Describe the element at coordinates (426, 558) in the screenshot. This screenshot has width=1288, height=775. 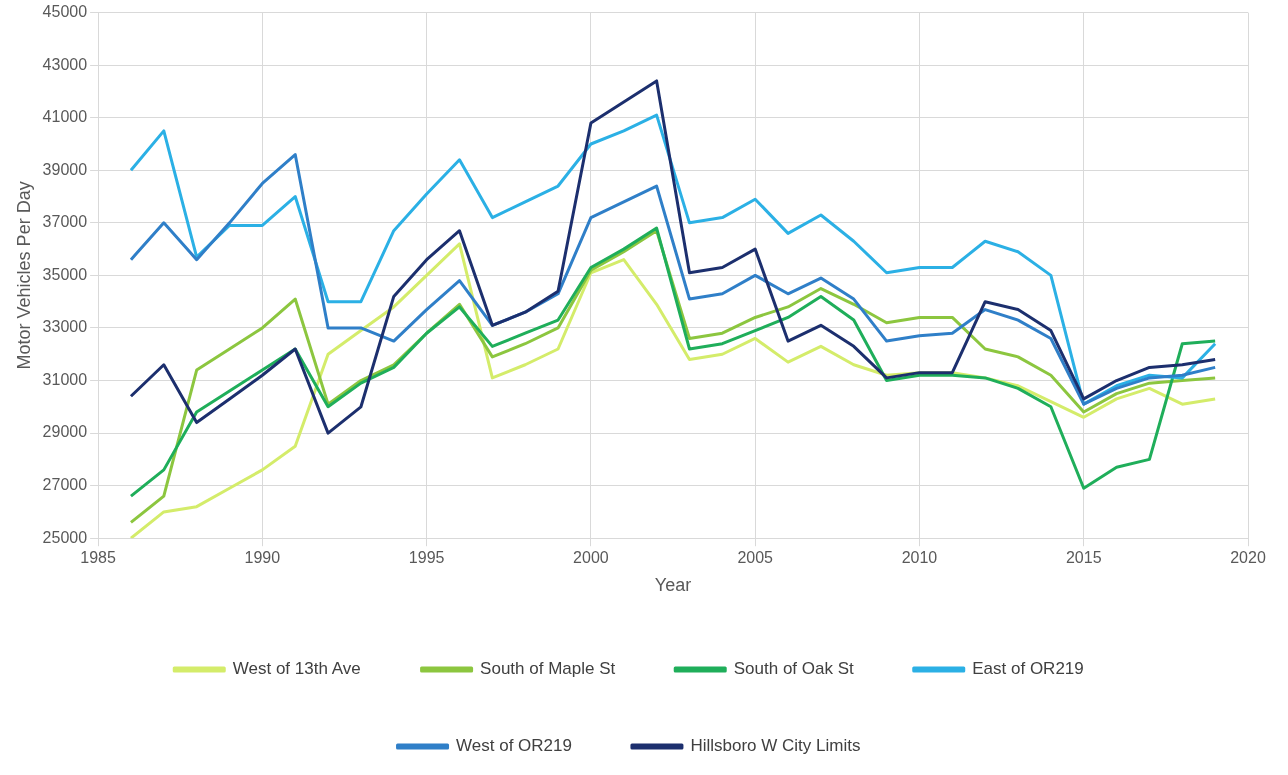
I see `x-tick-label: 1995` at that location.